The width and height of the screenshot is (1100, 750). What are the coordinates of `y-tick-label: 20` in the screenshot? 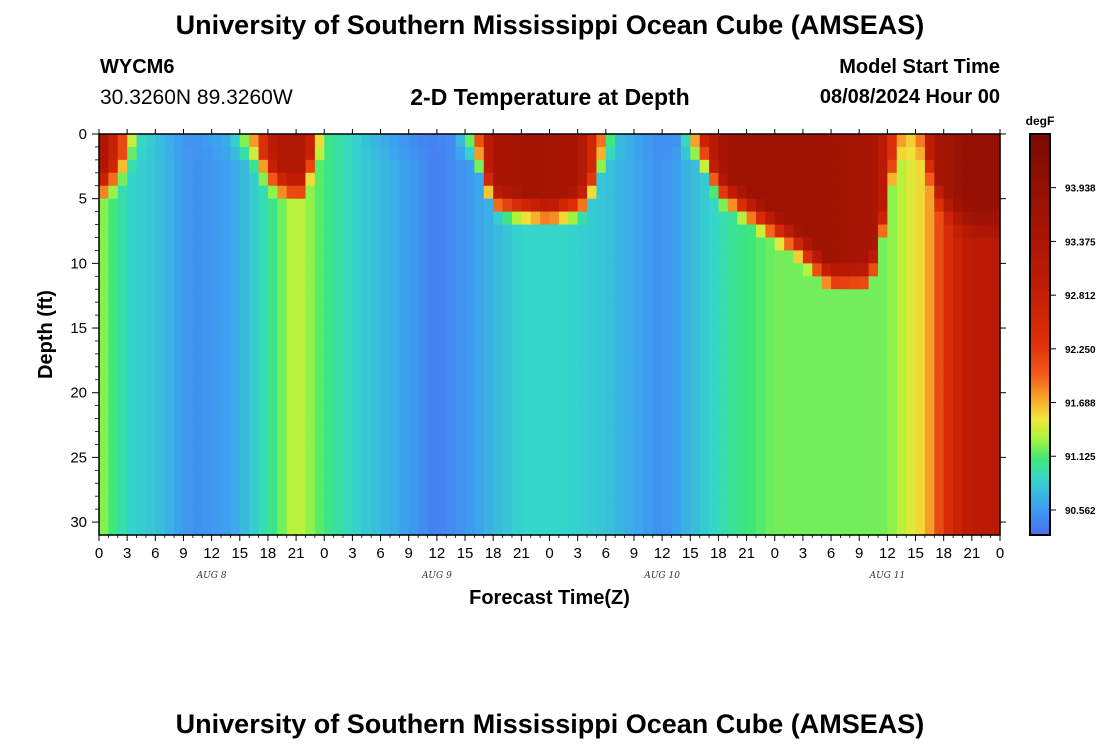 It's located at (78, 393).